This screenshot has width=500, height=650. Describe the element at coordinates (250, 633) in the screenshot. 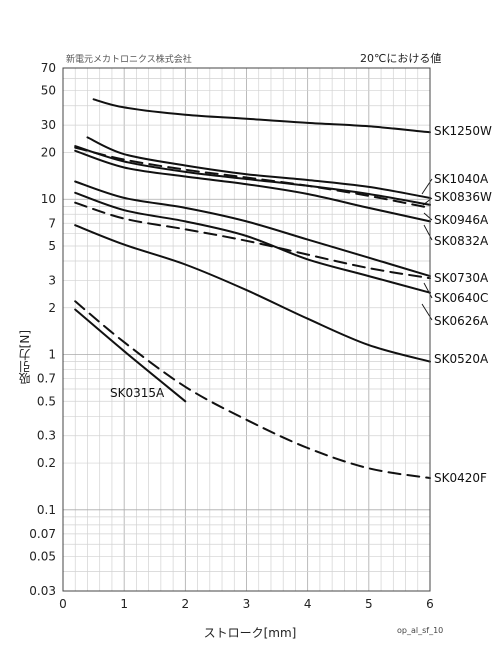

I see `x-axis-label: ストローク[mm]` at that location.